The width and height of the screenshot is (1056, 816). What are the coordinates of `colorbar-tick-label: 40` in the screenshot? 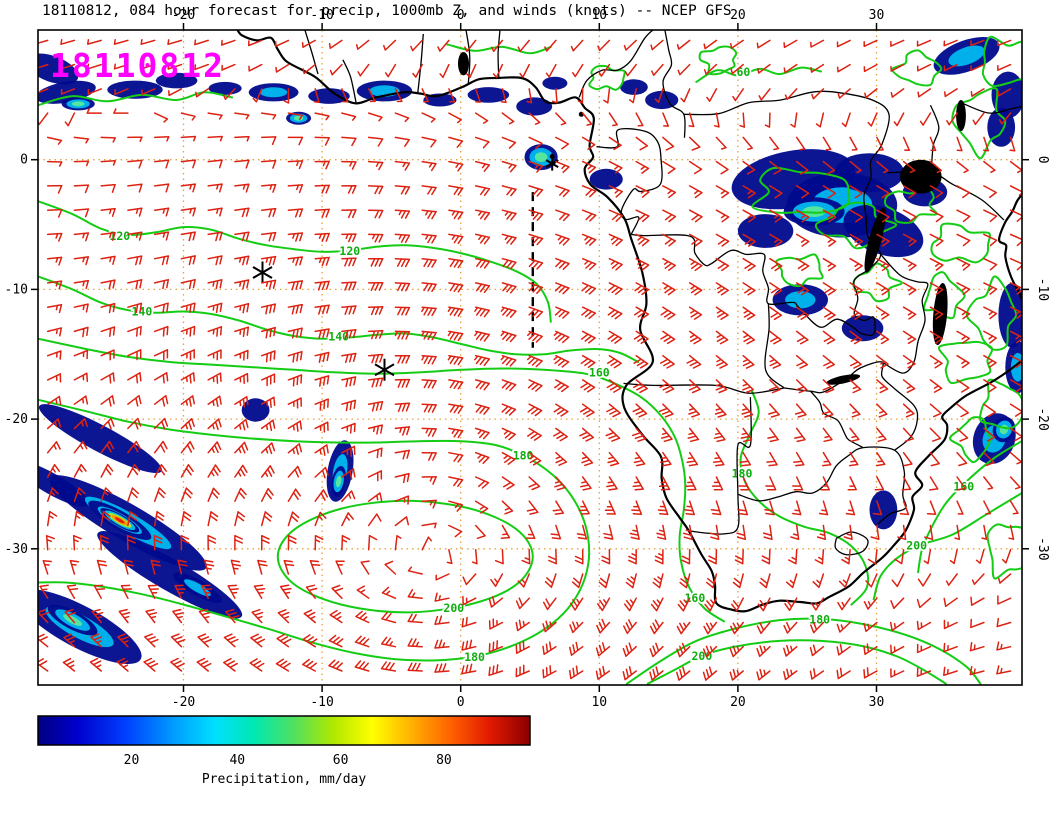 It's located at (237, 760).